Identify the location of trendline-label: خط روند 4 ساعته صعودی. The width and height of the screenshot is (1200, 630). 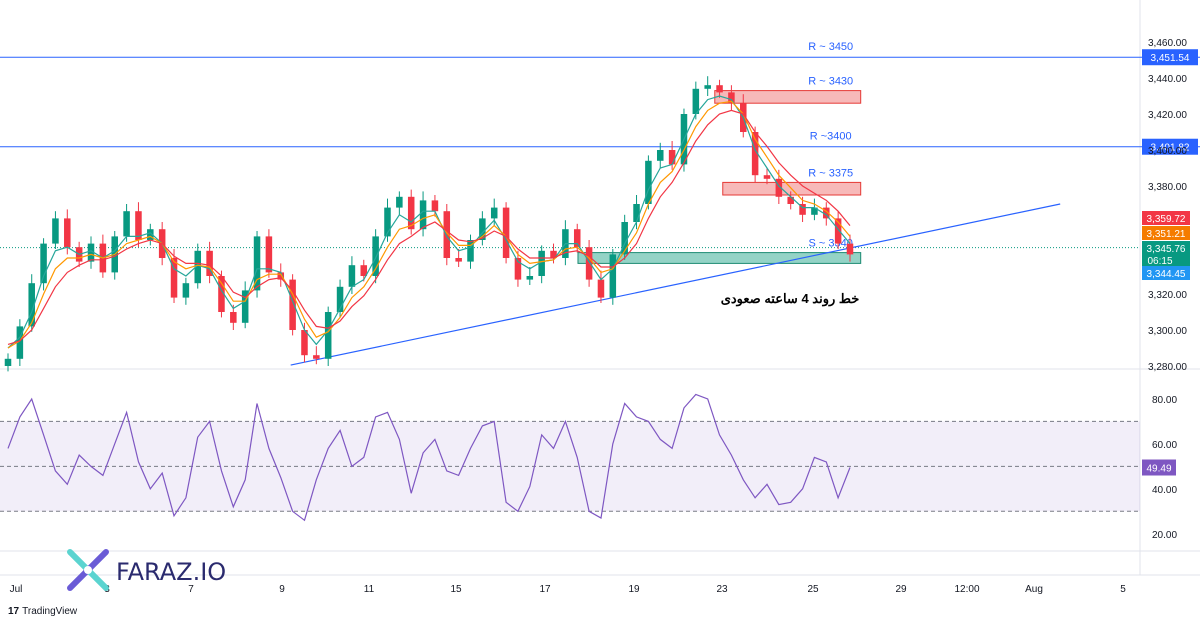
(790, 299).